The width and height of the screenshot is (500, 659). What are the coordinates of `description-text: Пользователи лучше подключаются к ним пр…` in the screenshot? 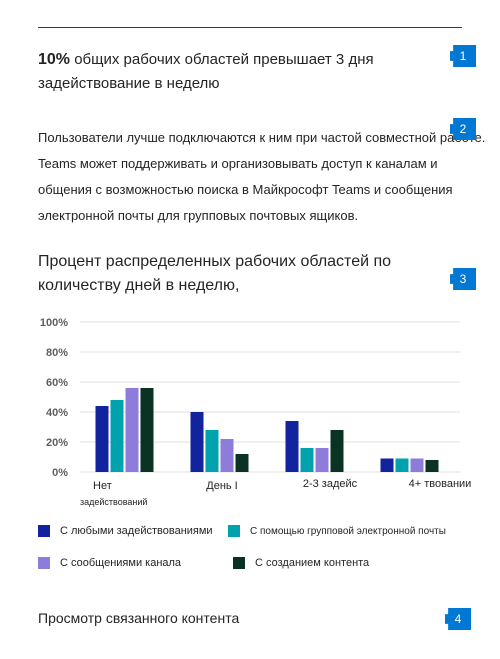 It's located at (262, 176).